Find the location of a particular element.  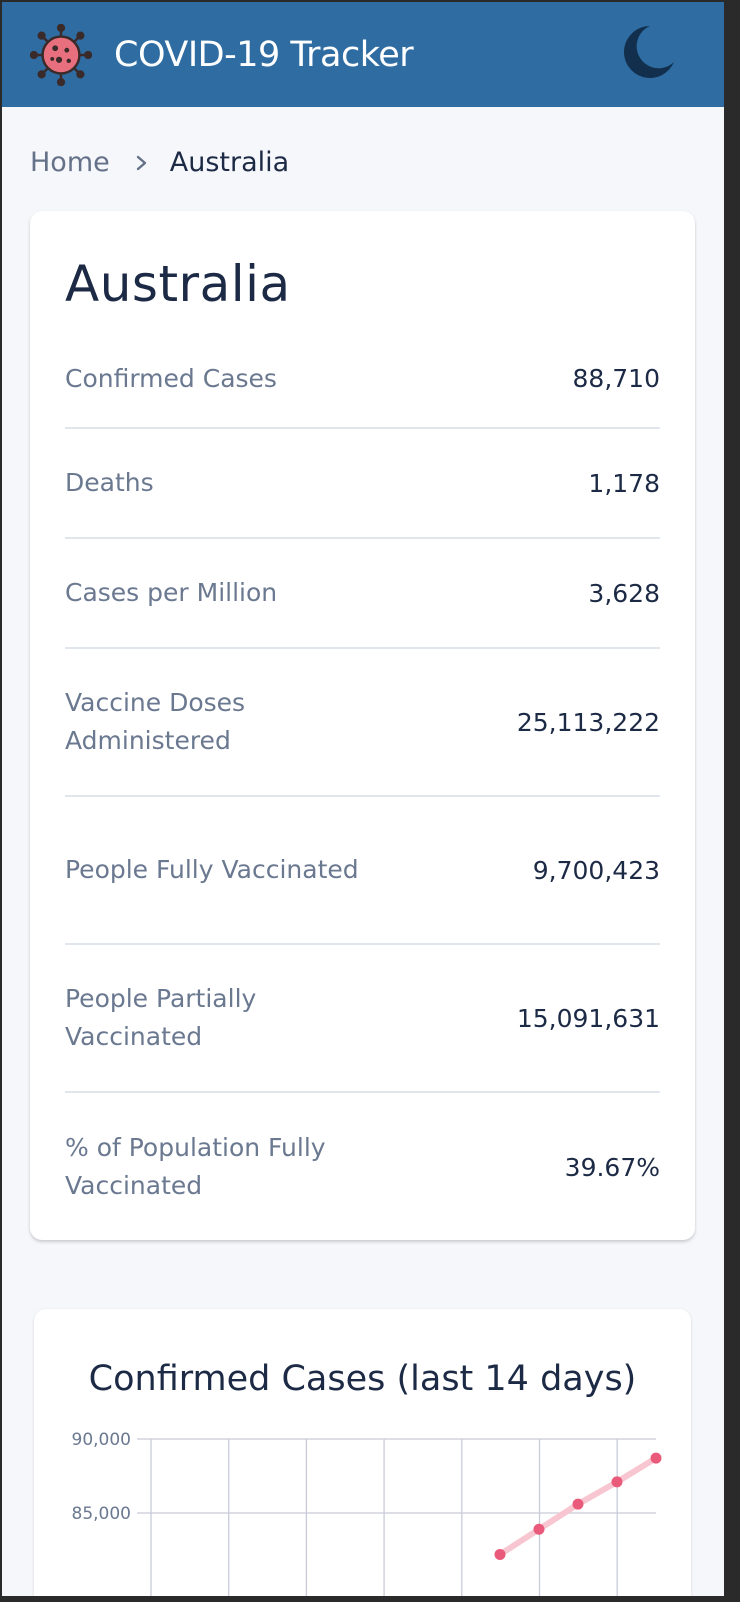

stat-row-percent-fully-vaccinated: % of Population Fully Vaccinated 39.67% is located at coordinates (362, 1167).